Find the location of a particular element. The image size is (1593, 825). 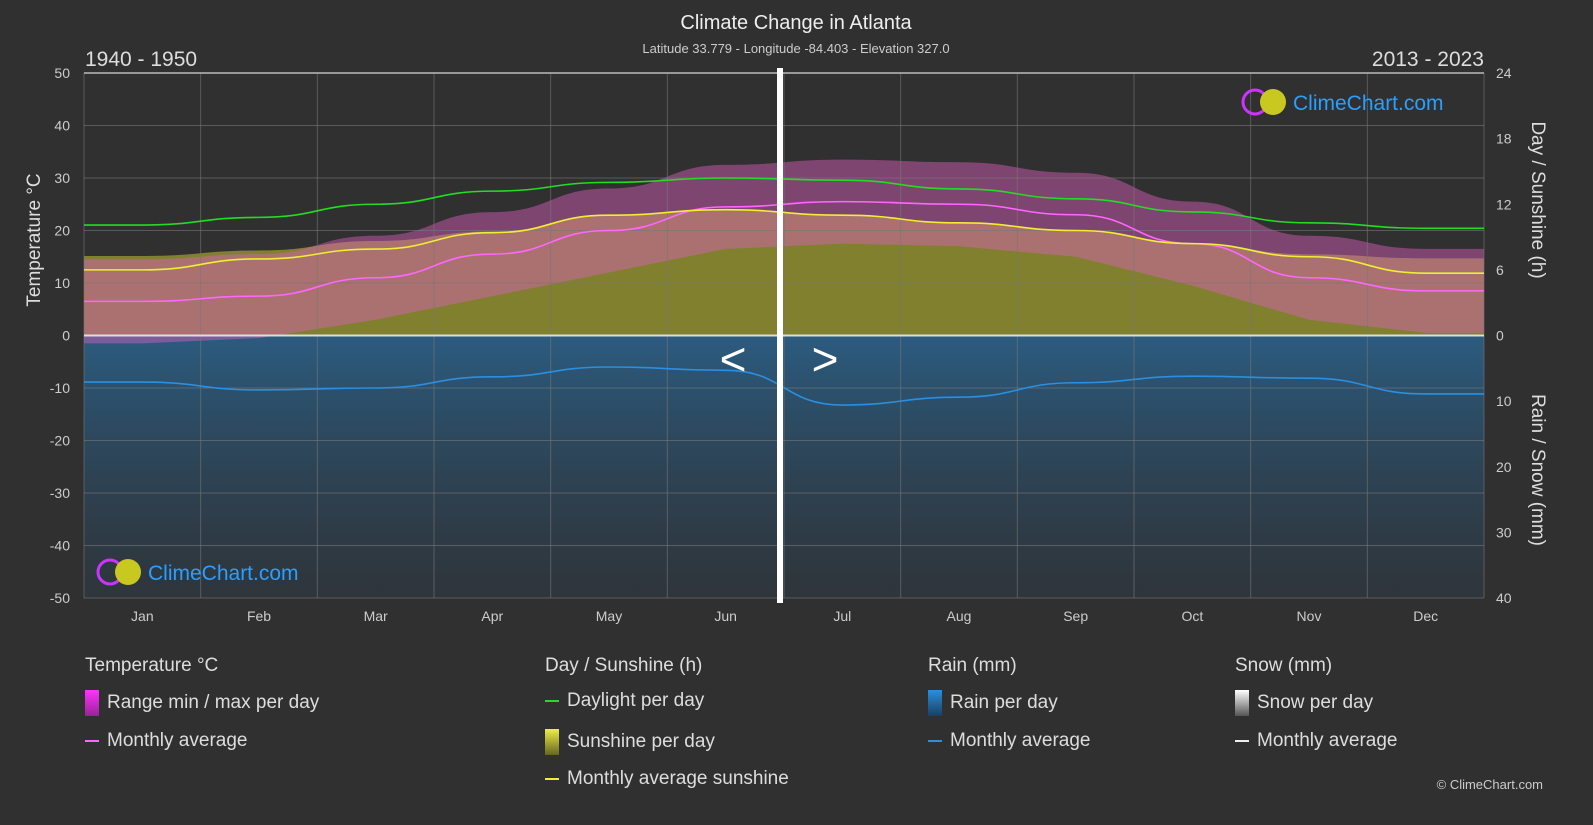

legend-label: Rain per day is located at coordinates (1004, 702).